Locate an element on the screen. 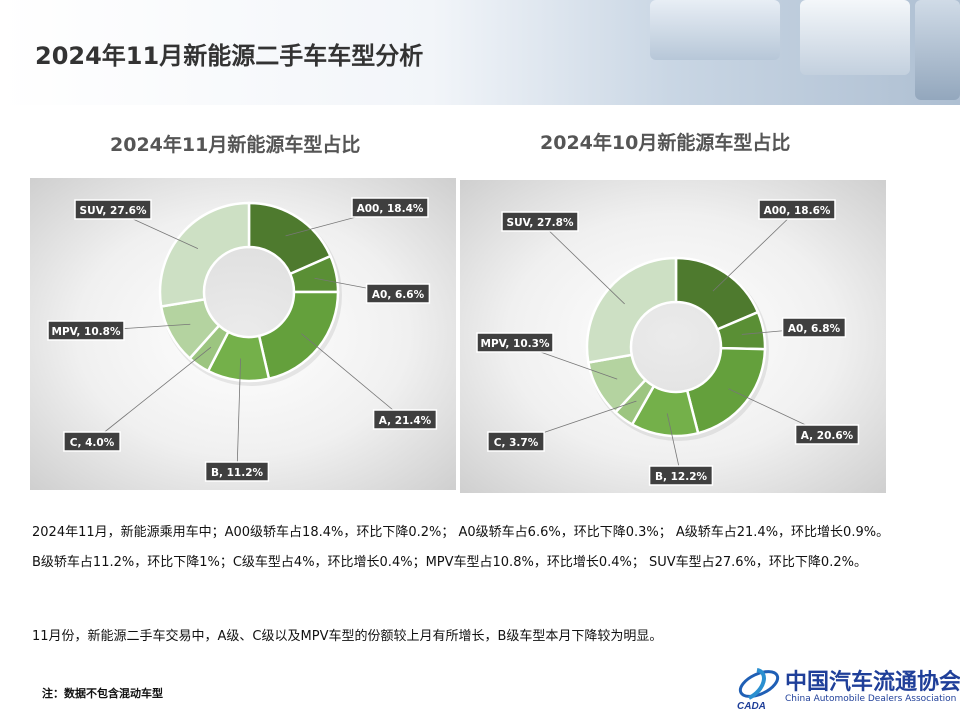  header-banner is located at coordinates (480, 52).